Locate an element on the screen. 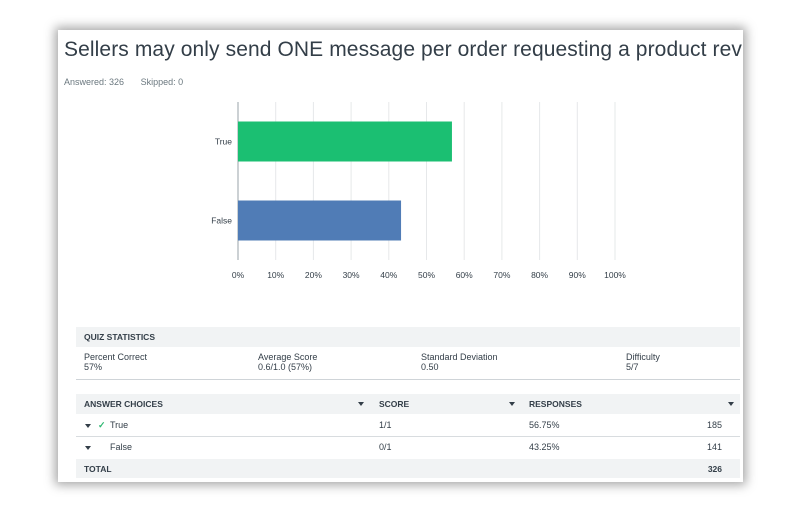  bar-false is located at coordinates (320, 220).